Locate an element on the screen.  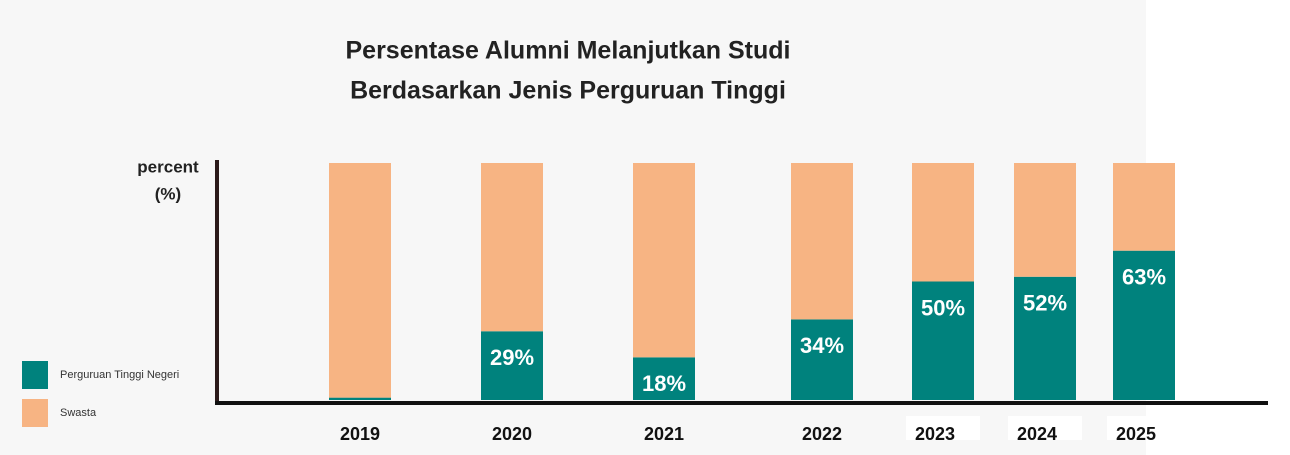
value-label: 52% is located at coordinates (1045, 303).